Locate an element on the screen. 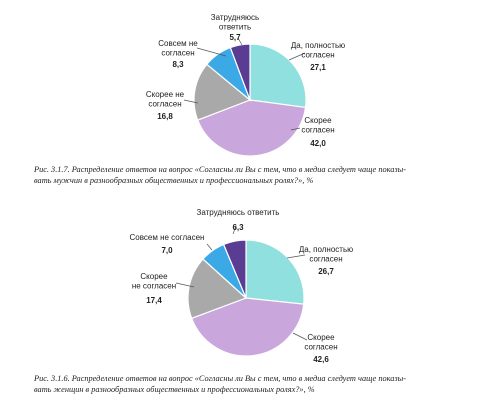 The image size is (478, 420). slice-value-rather-agree: 42,0 is located at coordinates (318, 143).